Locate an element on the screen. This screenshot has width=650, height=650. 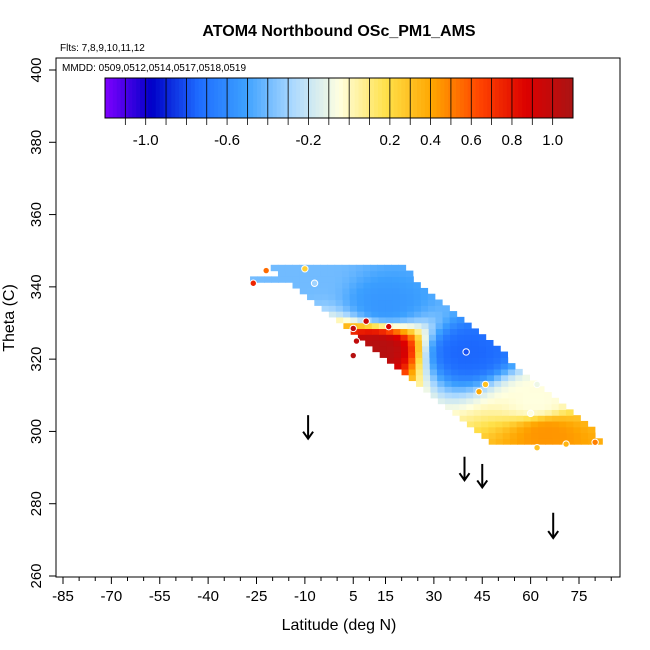
colorbar-tick-label: 0.8 is located at coordinates (512, 140).